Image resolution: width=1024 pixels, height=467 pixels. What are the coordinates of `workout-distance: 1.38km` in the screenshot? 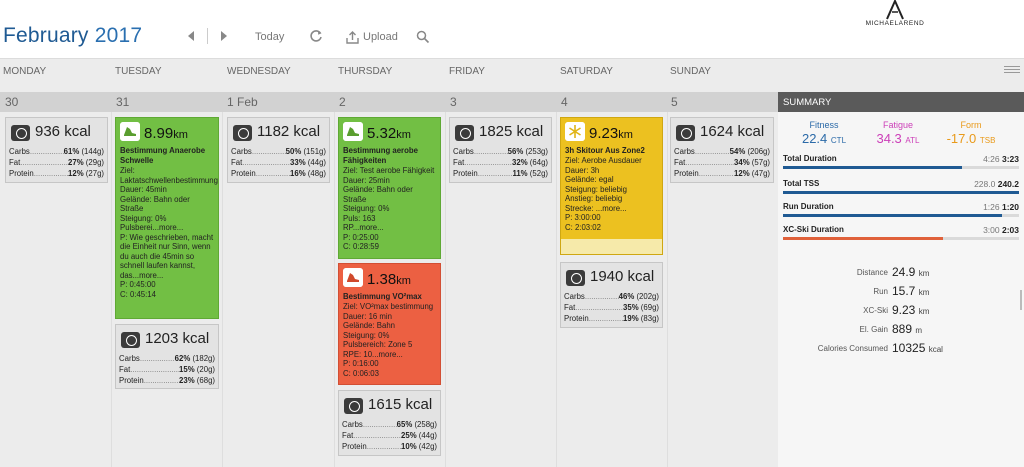 It's located at (389, 279).